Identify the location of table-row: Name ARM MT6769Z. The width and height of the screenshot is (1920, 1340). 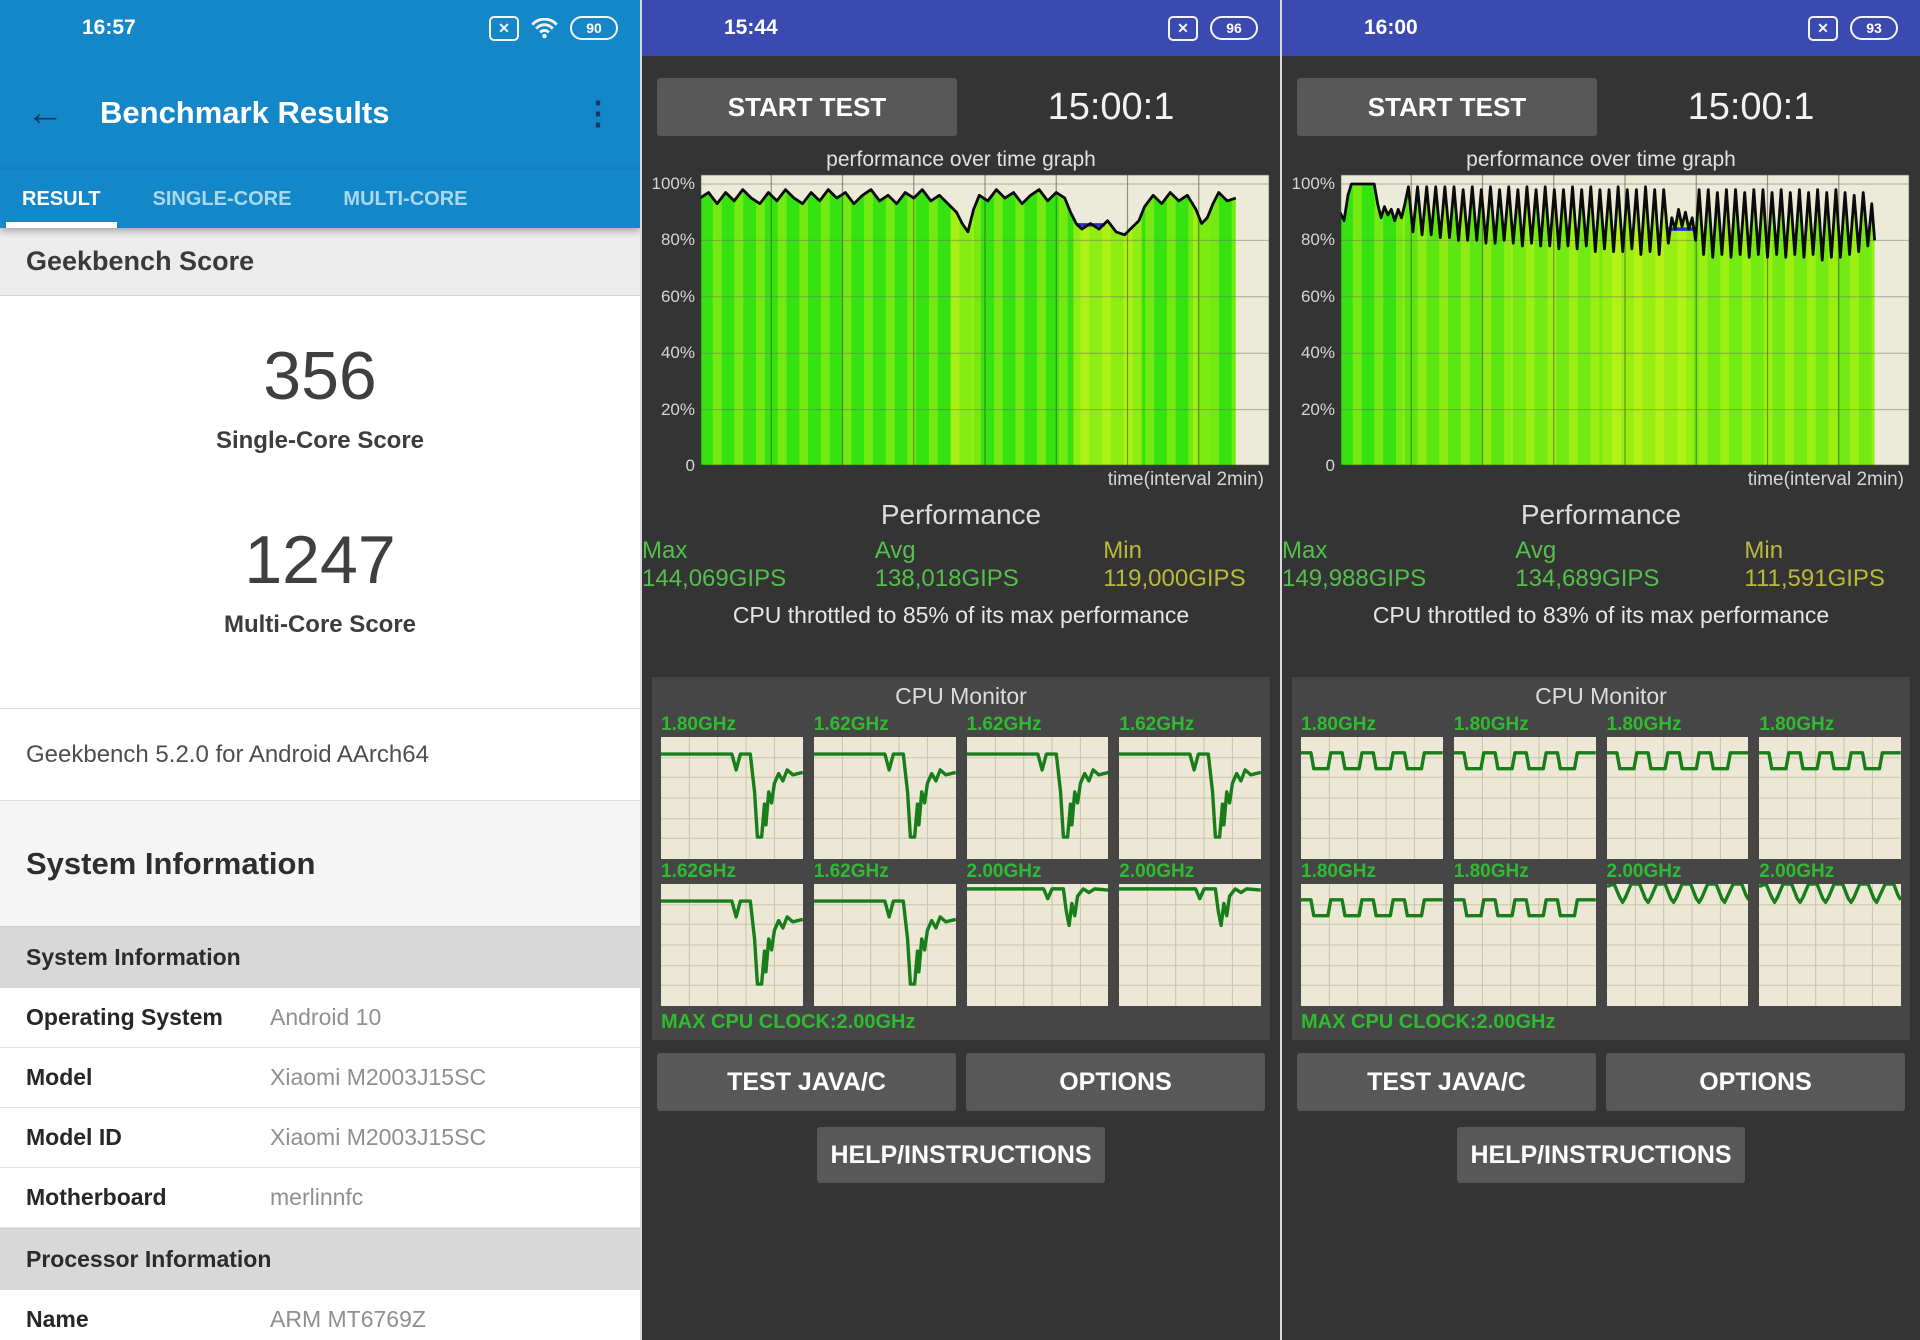
(320, 1315).